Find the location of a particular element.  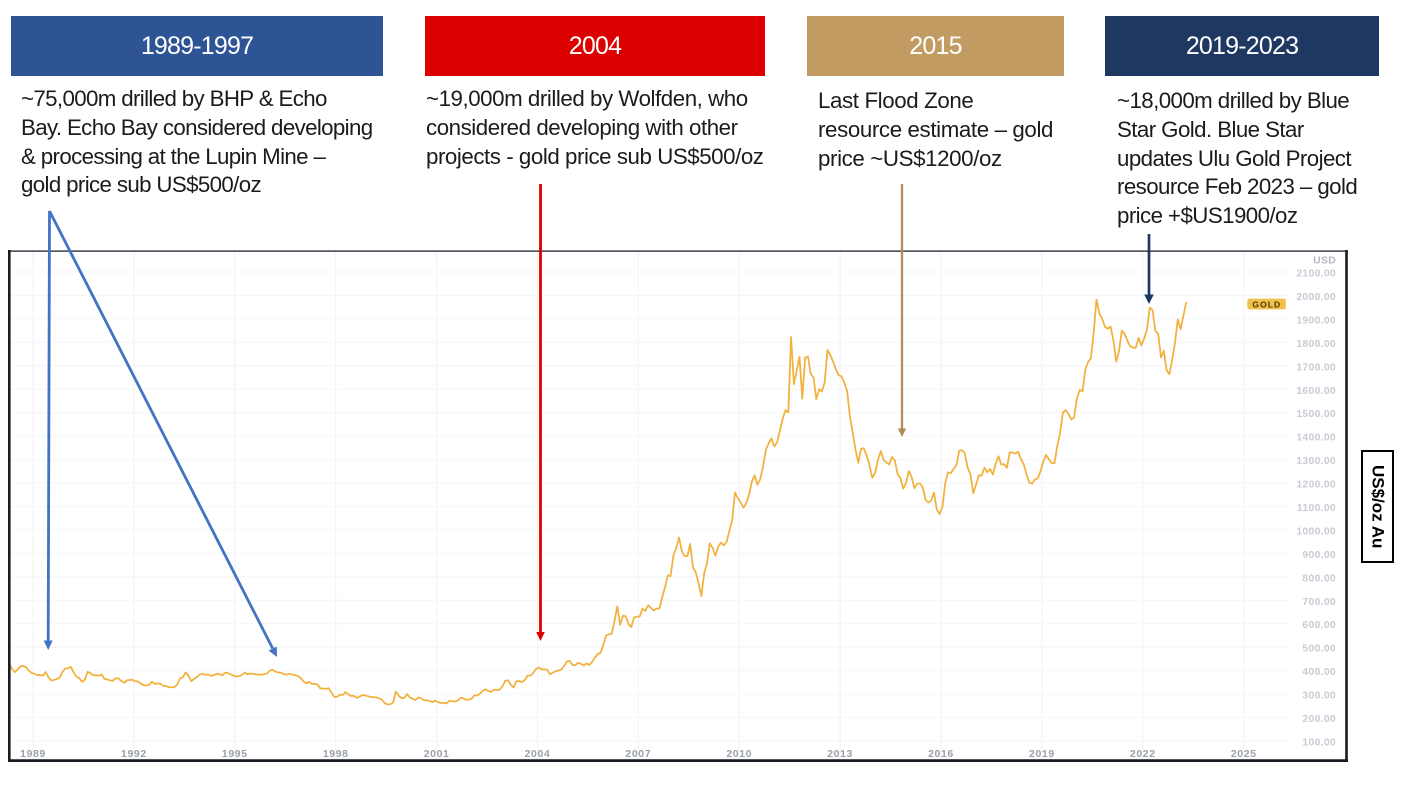

svg-text: 1400.00 is located at coordinates (1316, 438).